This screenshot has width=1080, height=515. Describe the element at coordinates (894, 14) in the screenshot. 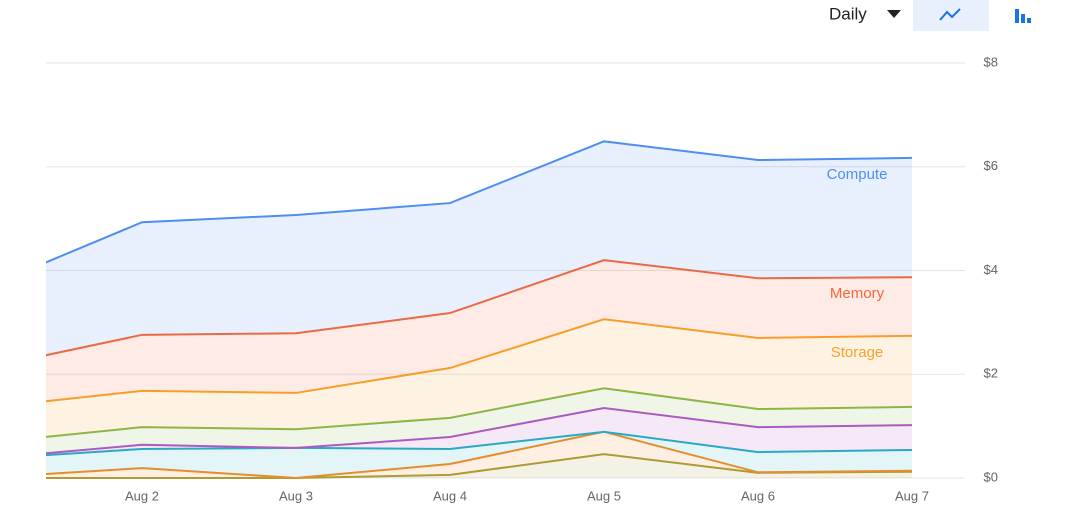

I see `dropdown-arrow` at that location.